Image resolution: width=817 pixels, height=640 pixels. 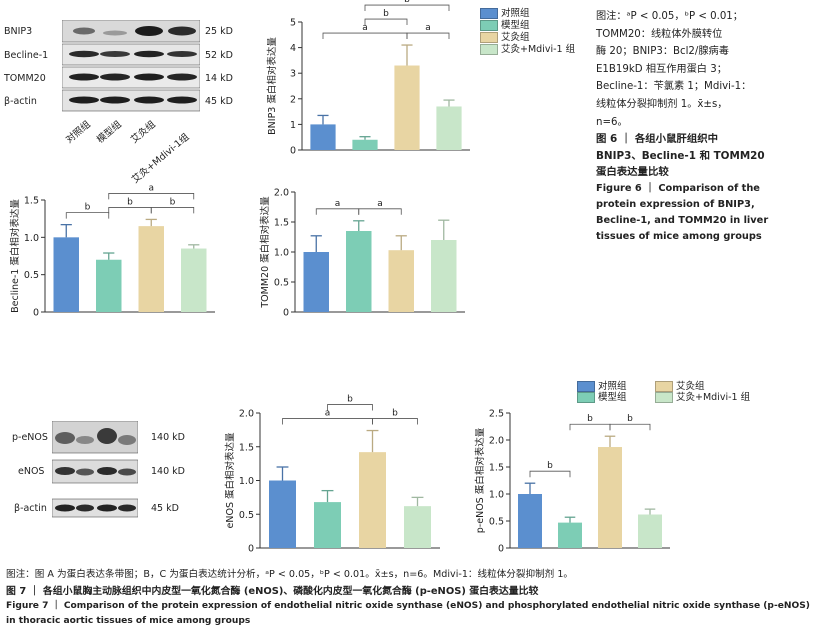 What do you see at coordinates (143, 132) in the screenshot?
I see `blot-lane-label: 艾灸组` at bounding box center [143, 132].